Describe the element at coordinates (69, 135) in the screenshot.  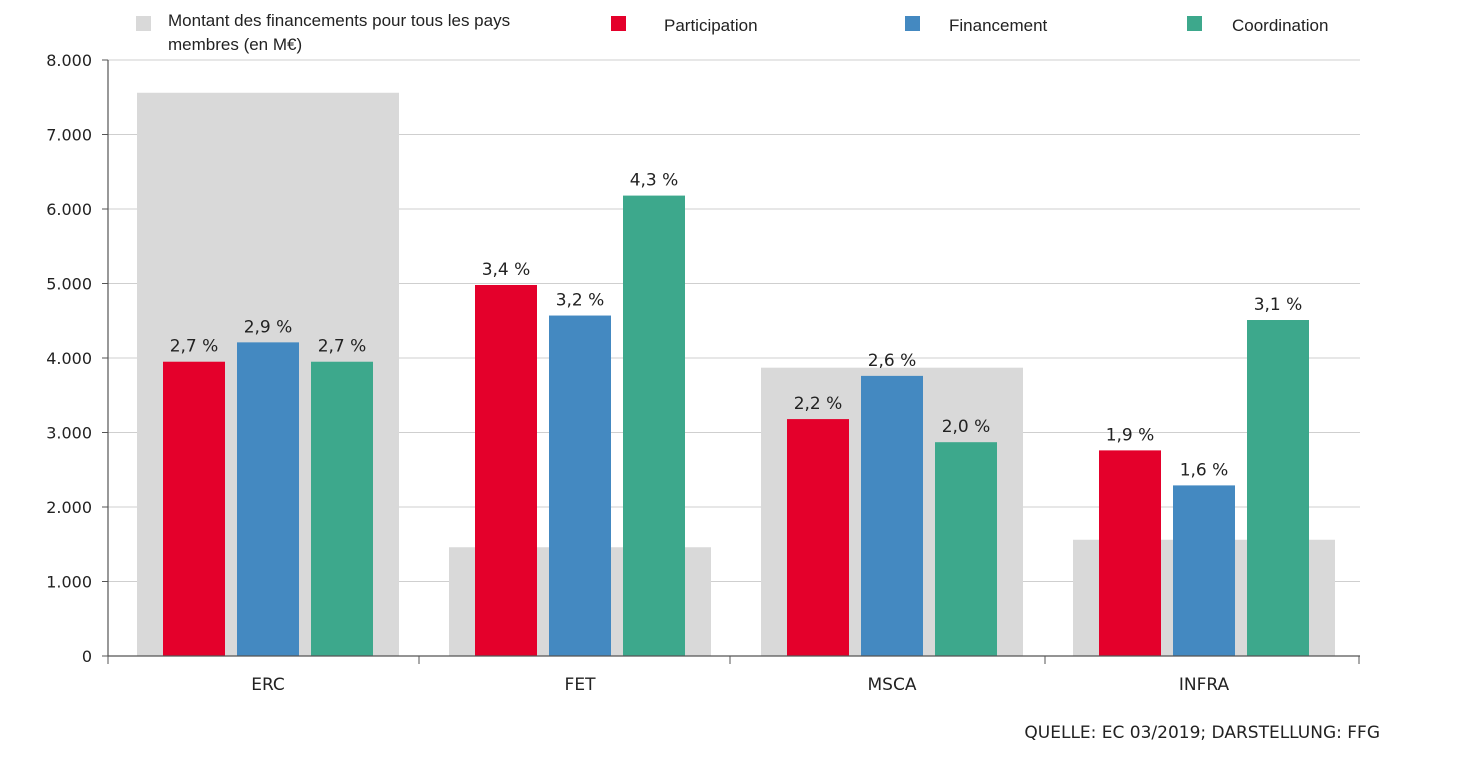
I see `y-tick-label: 7.000` at that location.